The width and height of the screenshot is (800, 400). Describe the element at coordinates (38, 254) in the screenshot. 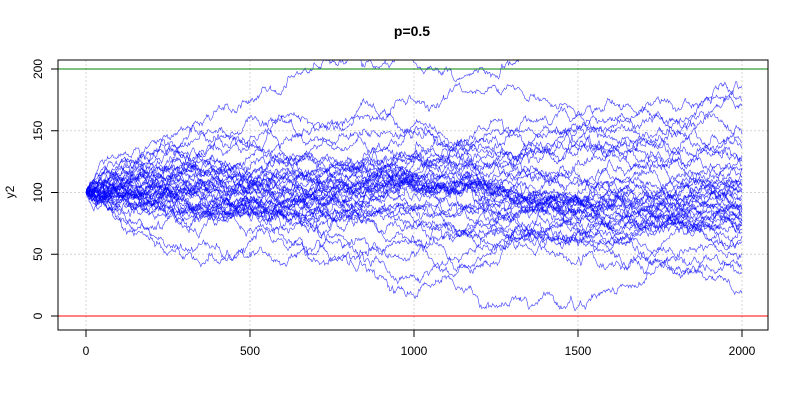

I see `y-tick-label: 50` at that location.